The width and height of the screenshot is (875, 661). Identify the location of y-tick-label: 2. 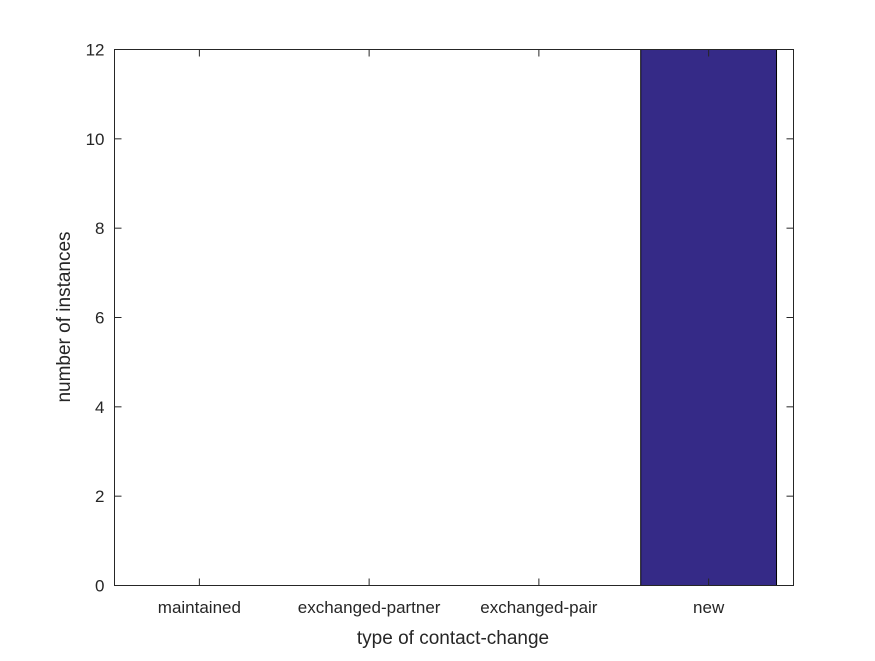
(99, 496).